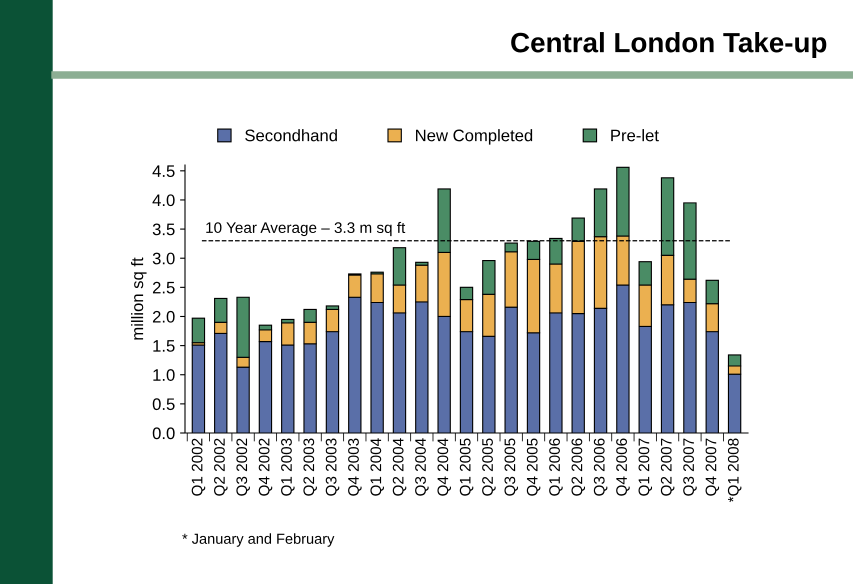 The height and width of the screenshot is (584, 853). I want to click on x-tick-label: Q3 2002, so click(243, 467).